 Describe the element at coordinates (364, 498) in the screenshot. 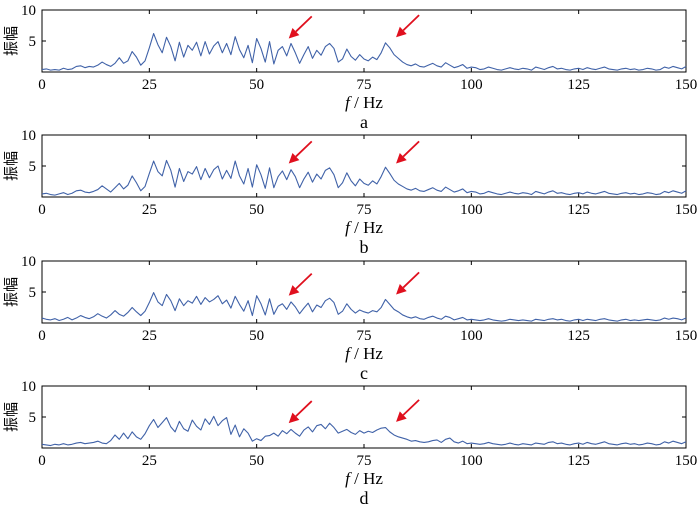

I see `panel-label: d` at that location.